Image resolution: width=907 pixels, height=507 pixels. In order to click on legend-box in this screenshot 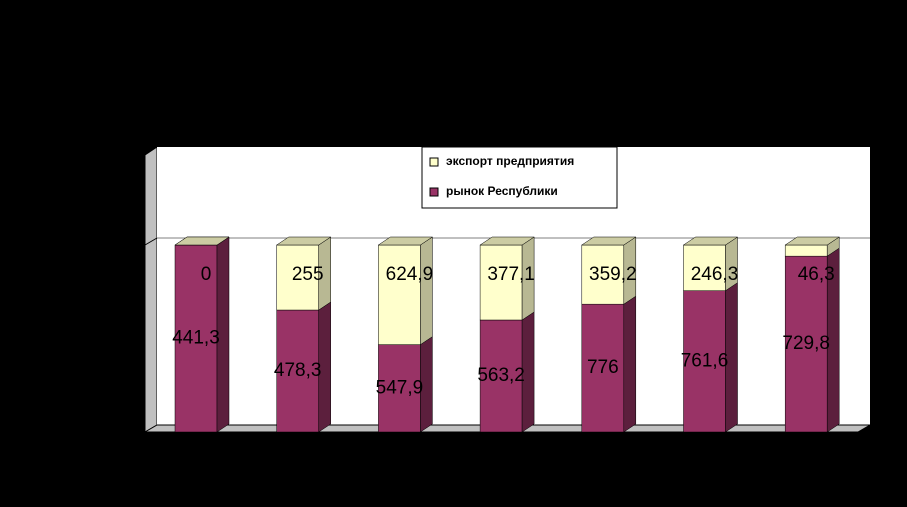, I will do `click(519, 177)`.